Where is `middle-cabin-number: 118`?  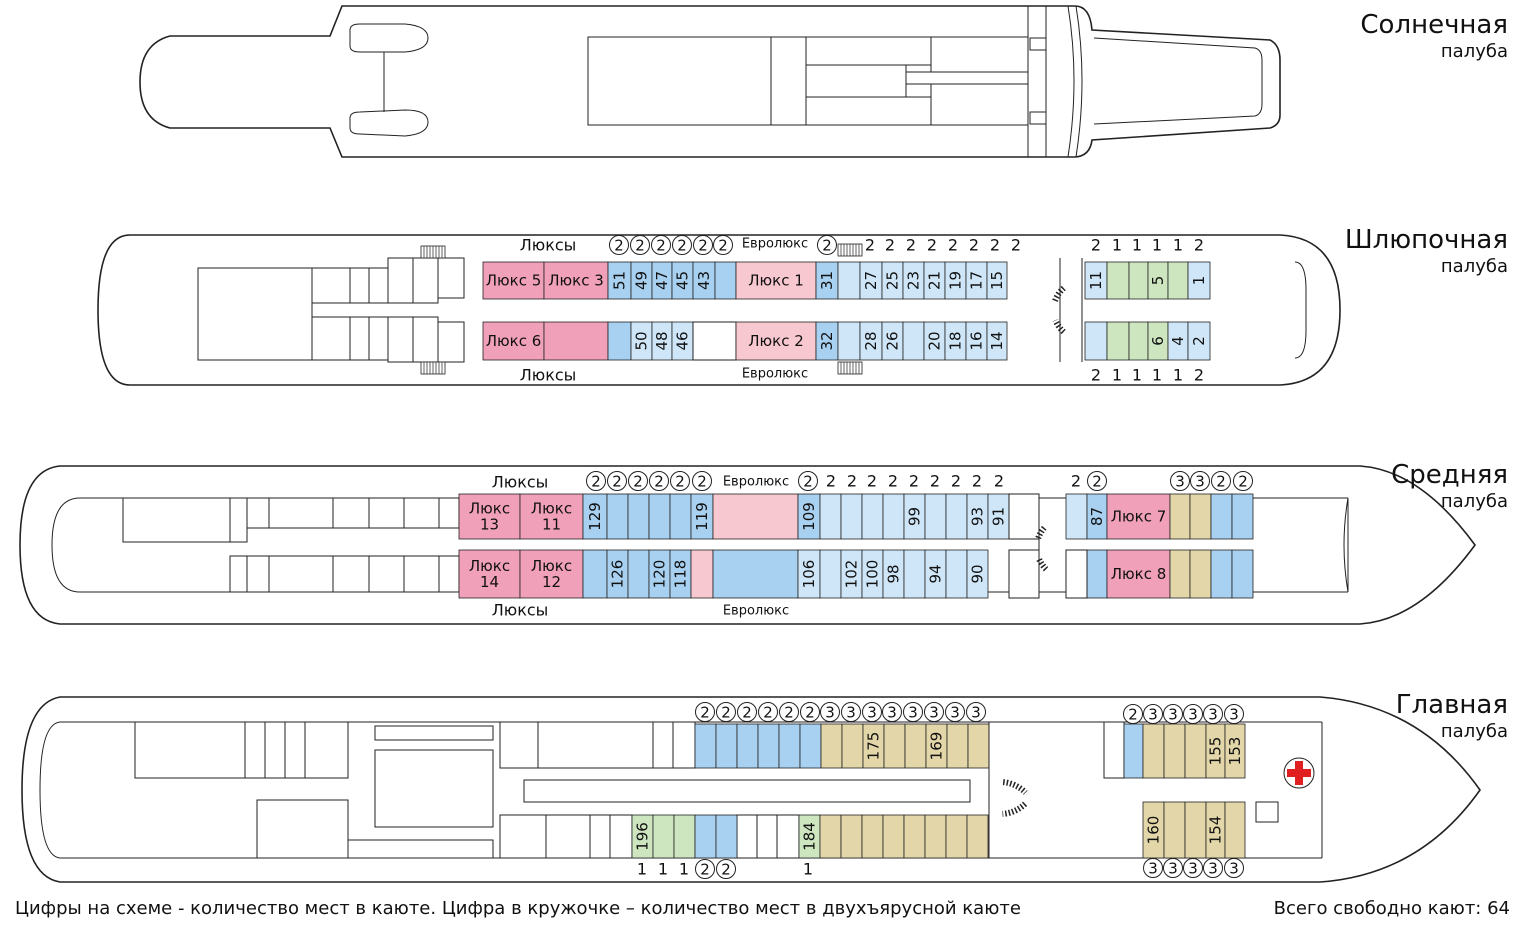
middle-cabin-number: 118 is located at coordinates (681, 574).